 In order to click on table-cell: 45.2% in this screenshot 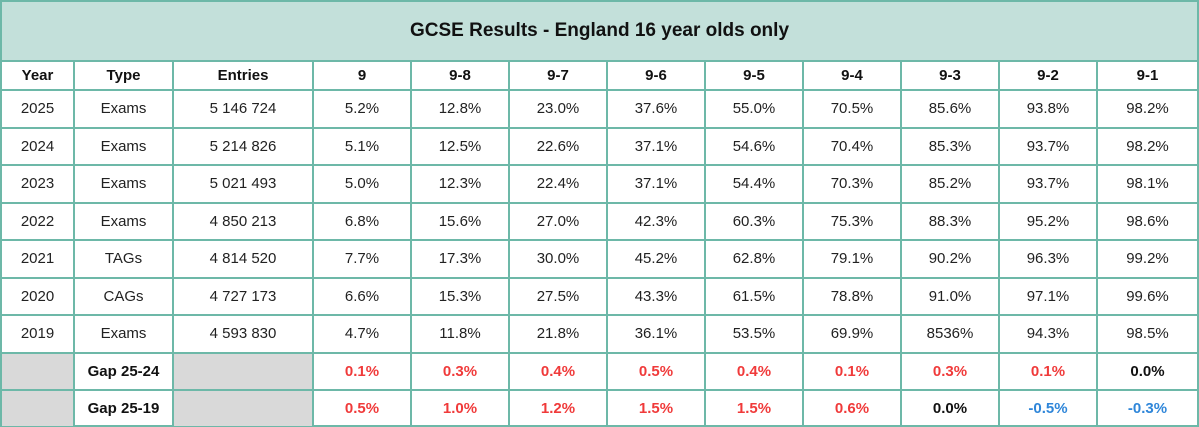, I will do `click(656, 259)`.